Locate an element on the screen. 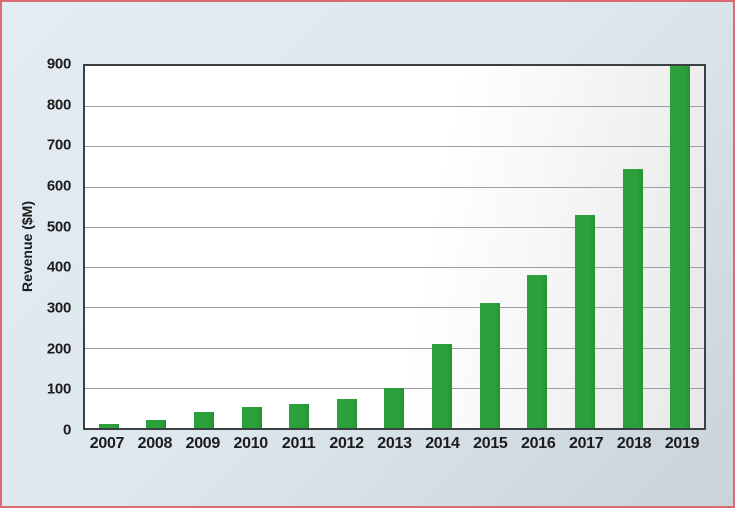  y-tick-label-400: 400 is located at coordinates (58, 267).